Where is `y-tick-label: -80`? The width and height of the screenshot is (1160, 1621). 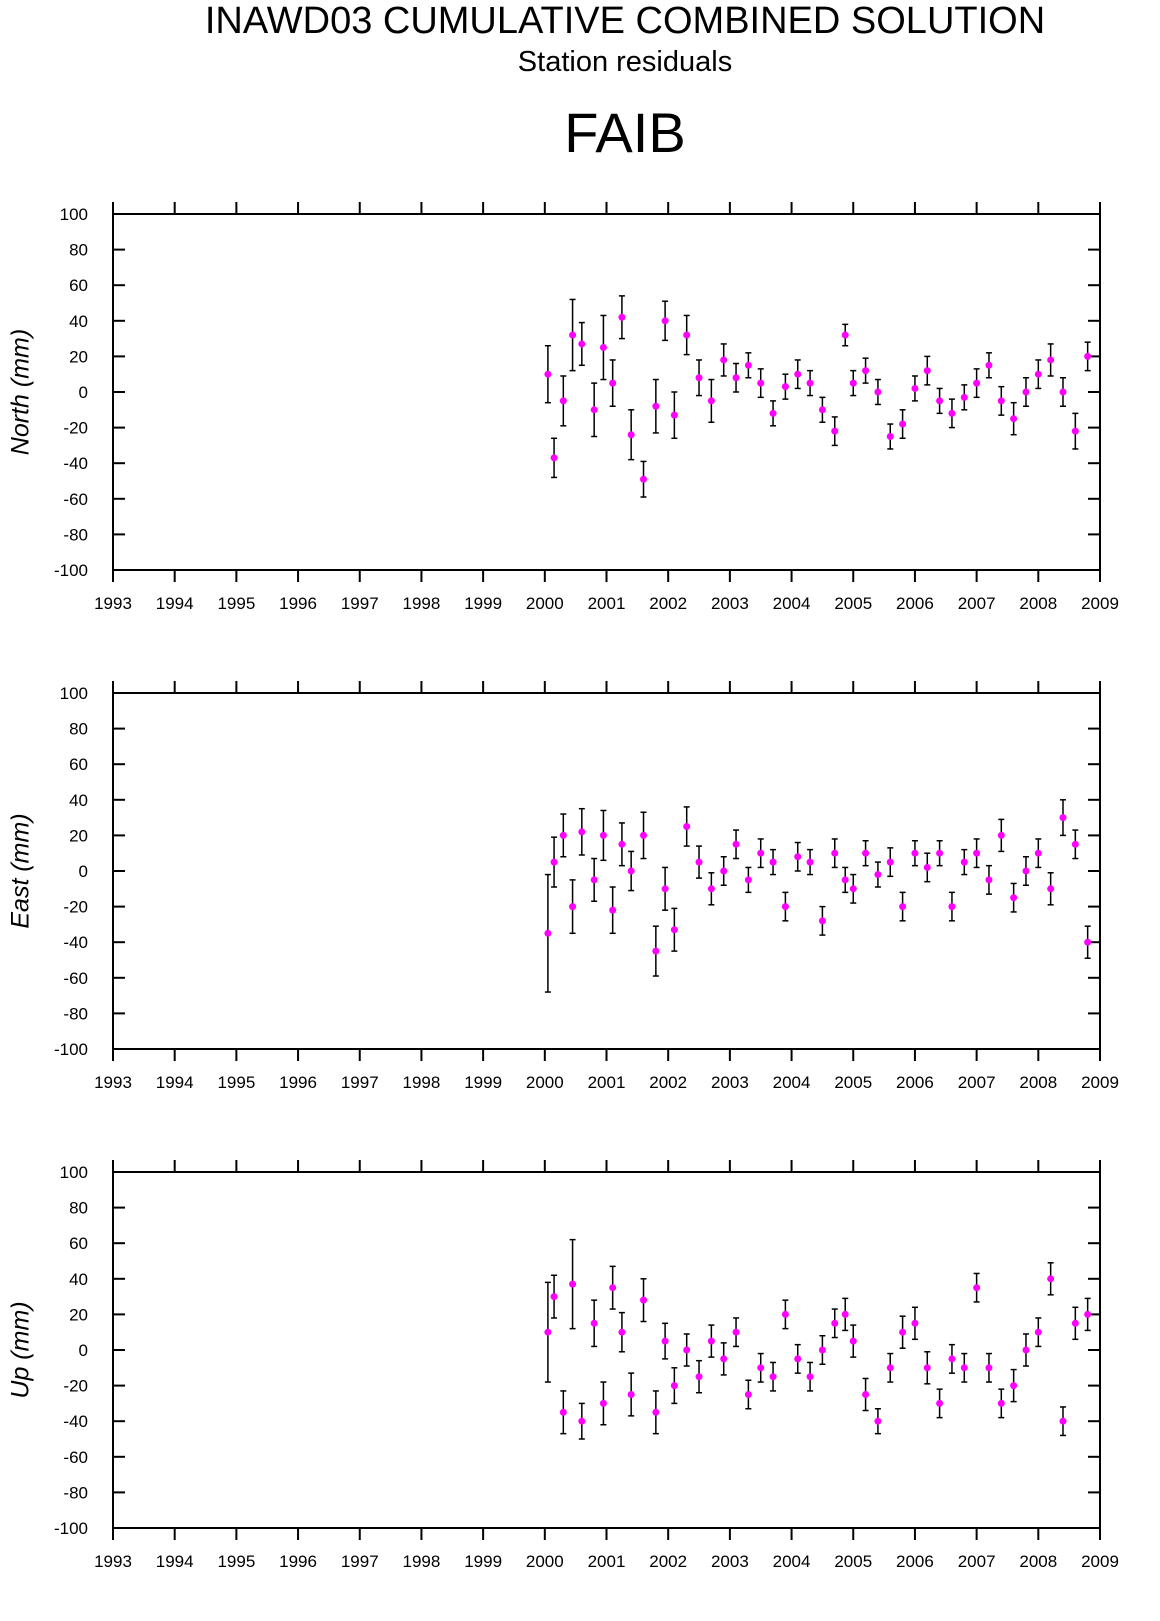 y-tick-label: -80 is located at coordinates (75, 1492).